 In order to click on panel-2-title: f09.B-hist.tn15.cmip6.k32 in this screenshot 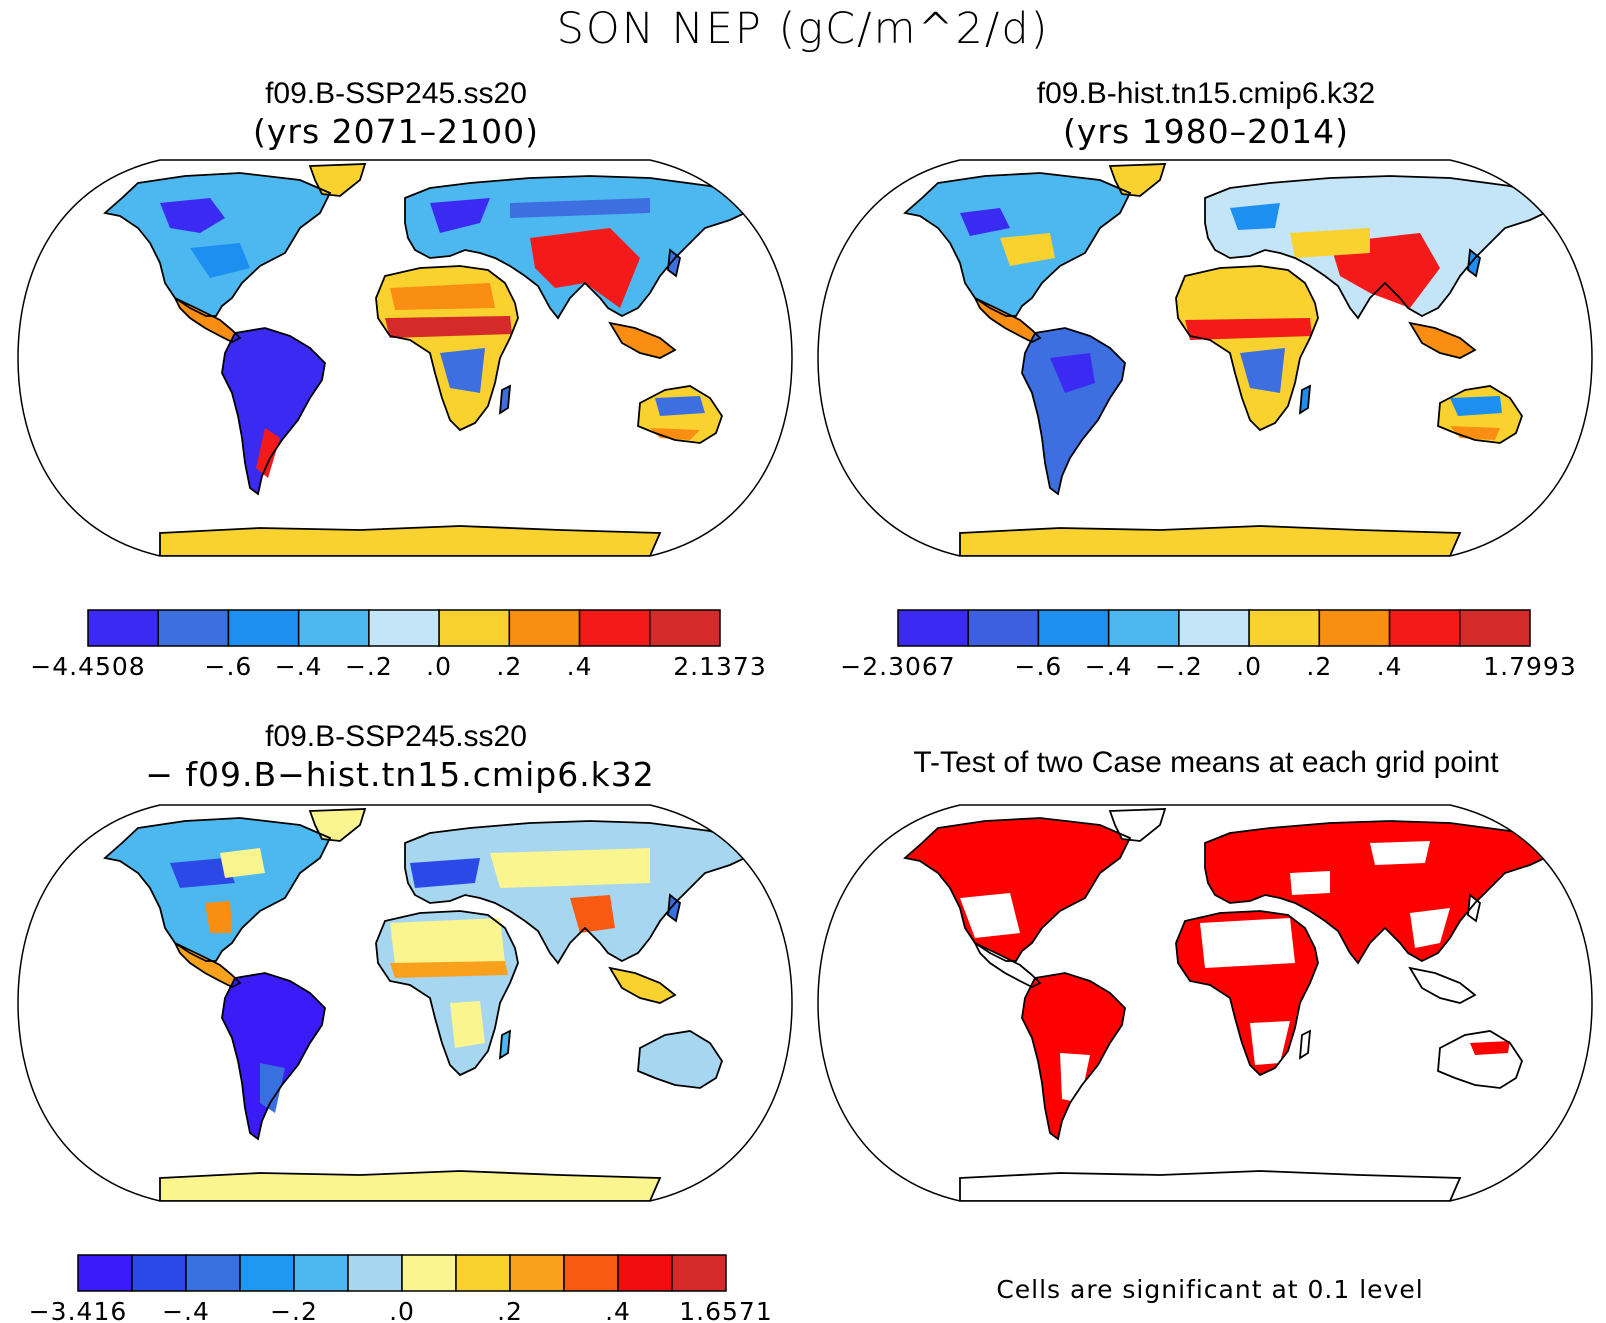, I will do `click(1206, 93)`.